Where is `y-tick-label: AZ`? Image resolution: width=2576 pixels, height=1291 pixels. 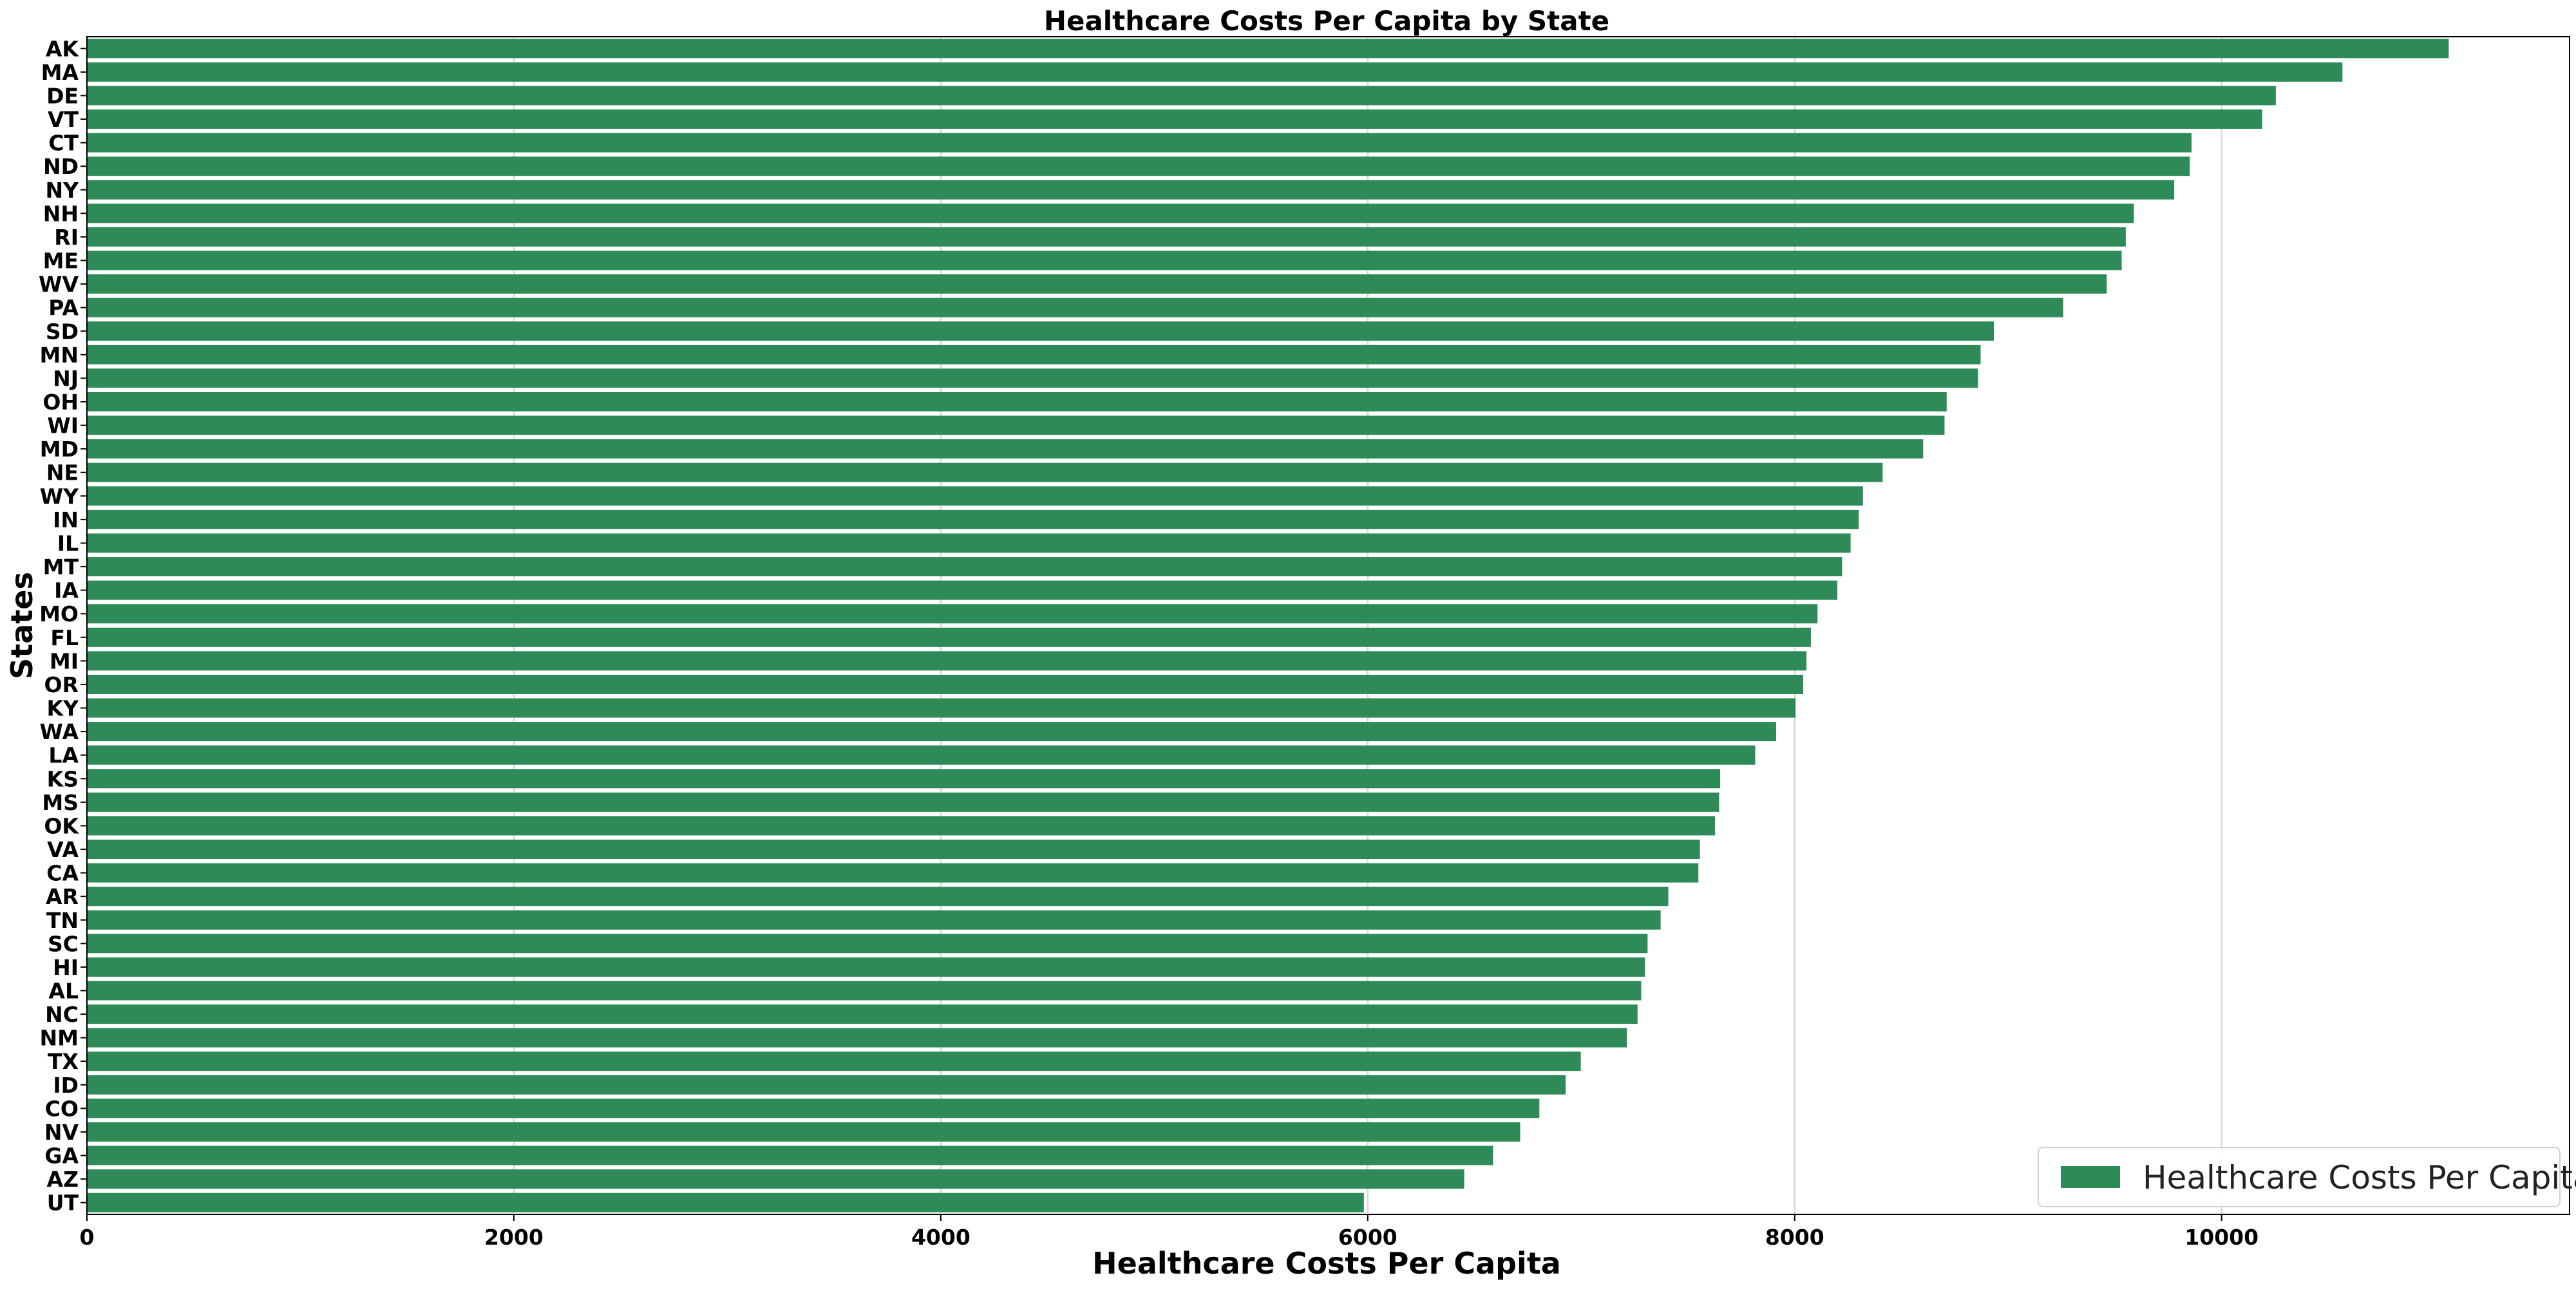
y-tick-label: AZ is located at coordinates (63, 1179).